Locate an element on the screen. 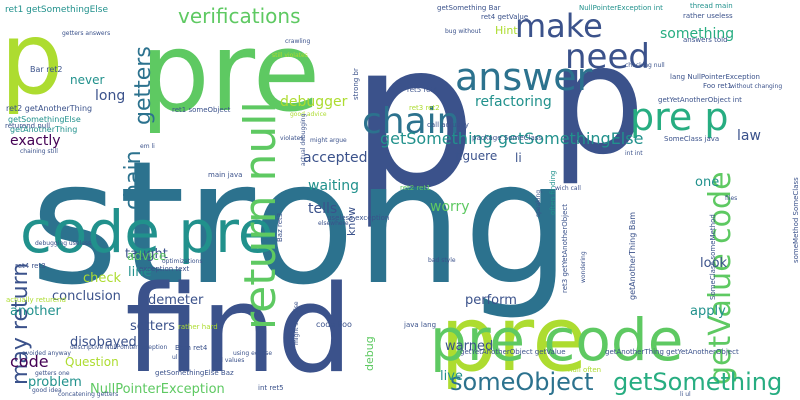 The width and height of the screenshot is (800, 400). cloud-word: elsewhere is located at coordinates (333, 223).